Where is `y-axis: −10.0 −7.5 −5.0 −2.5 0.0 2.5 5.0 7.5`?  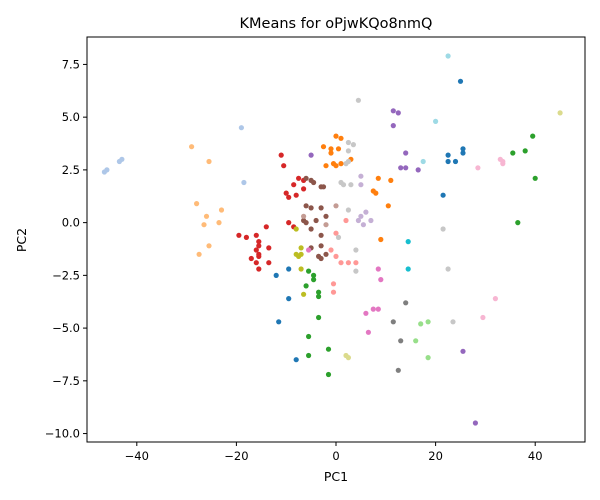
y-axis: −10.0 −7.5 −5.0 −2.5 0.0 2.5 5.0 7.5 is located at coordinates (66, 249).